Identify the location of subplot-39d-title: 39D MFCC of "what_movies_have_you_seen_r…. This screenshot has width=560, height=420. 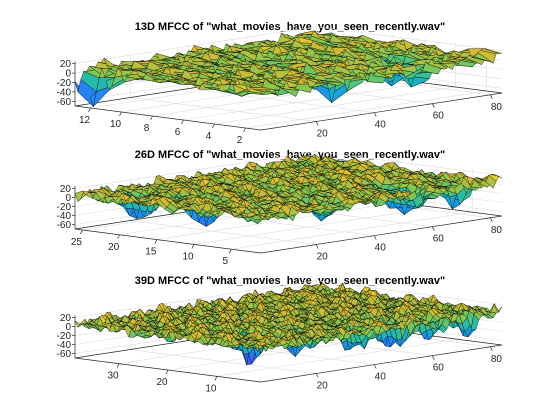
(290, 281).